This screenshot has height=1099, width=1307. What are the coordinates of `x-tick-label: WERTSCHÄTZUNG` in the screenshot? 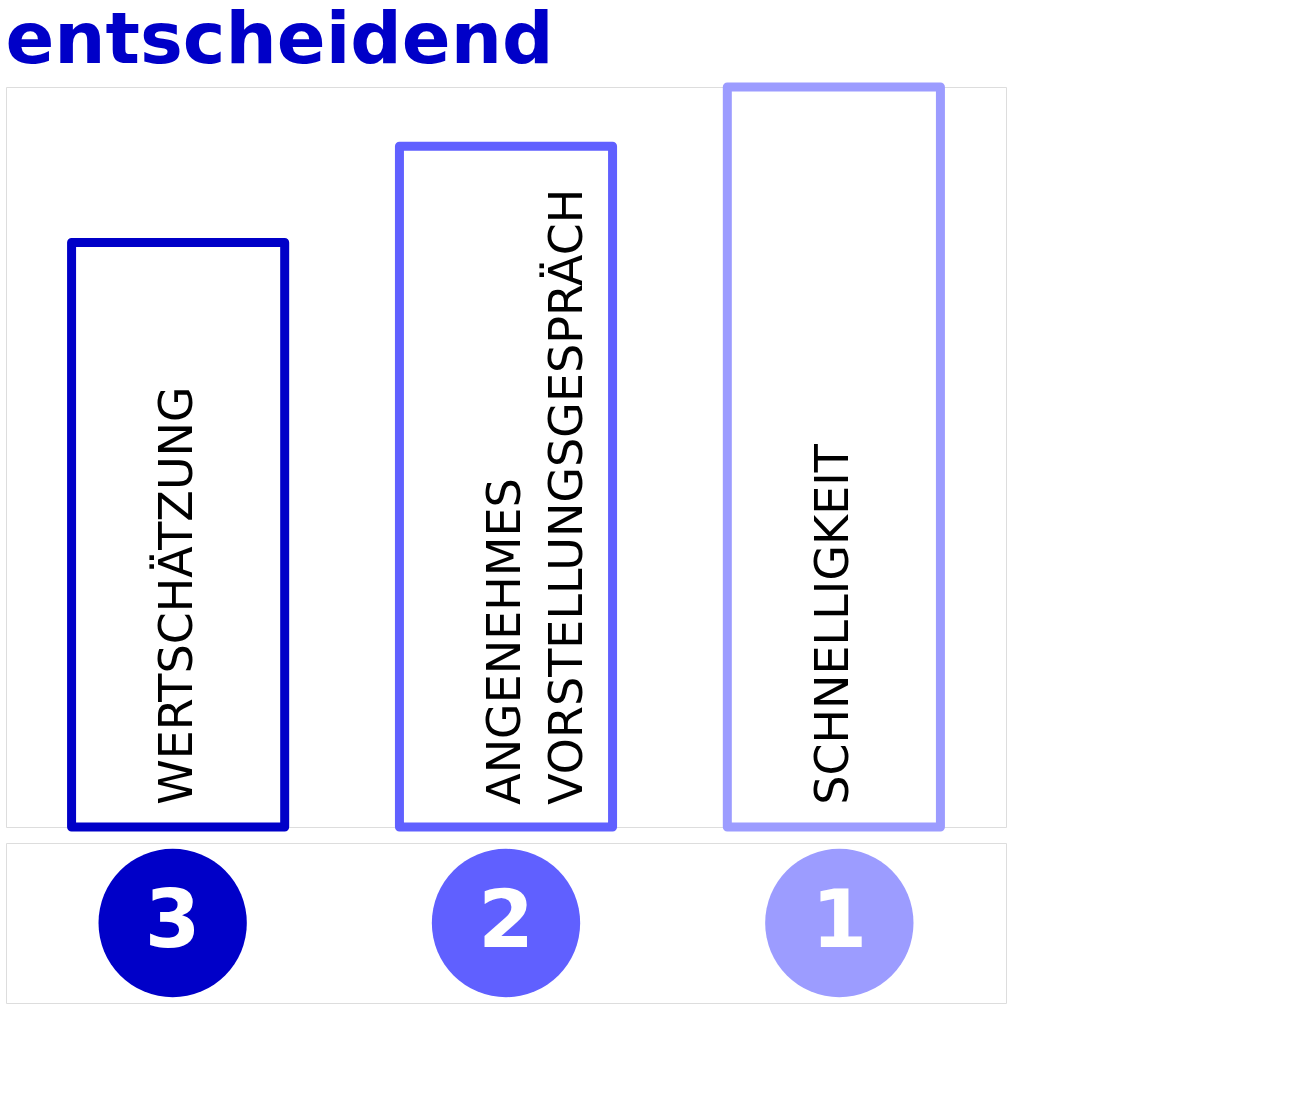 It's located at (176, 595).